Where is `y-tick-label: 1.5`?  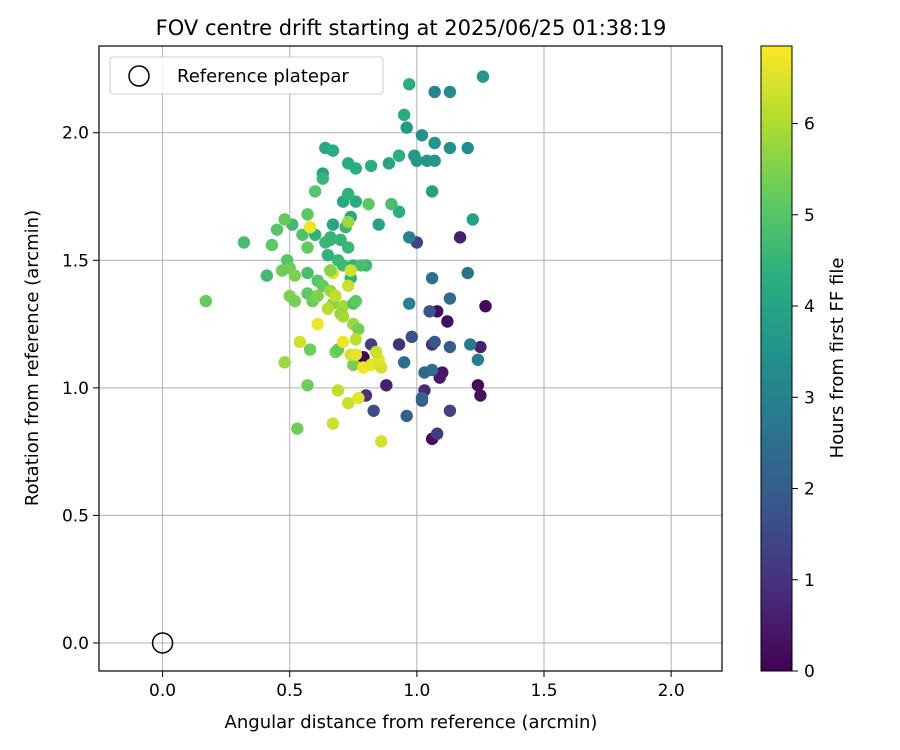 y-tick-label: 1.5 is located at coordinates (75, 261).